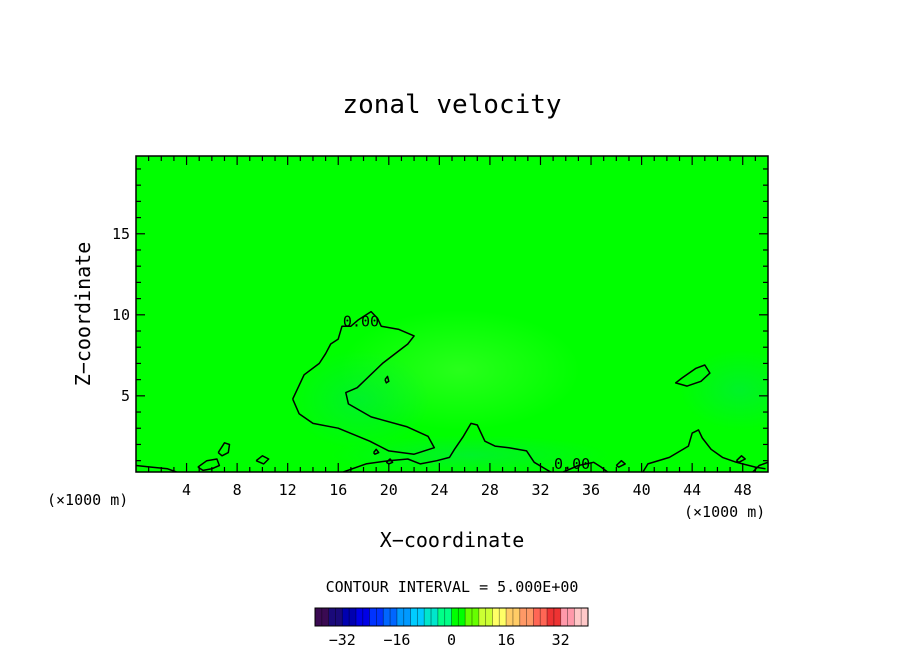 The width and height of the screenshot is (904, 654). Describe the element at coordinates (724, 512) in the screenshot. I see `x-unit-right: (×1000 m)` at that location.